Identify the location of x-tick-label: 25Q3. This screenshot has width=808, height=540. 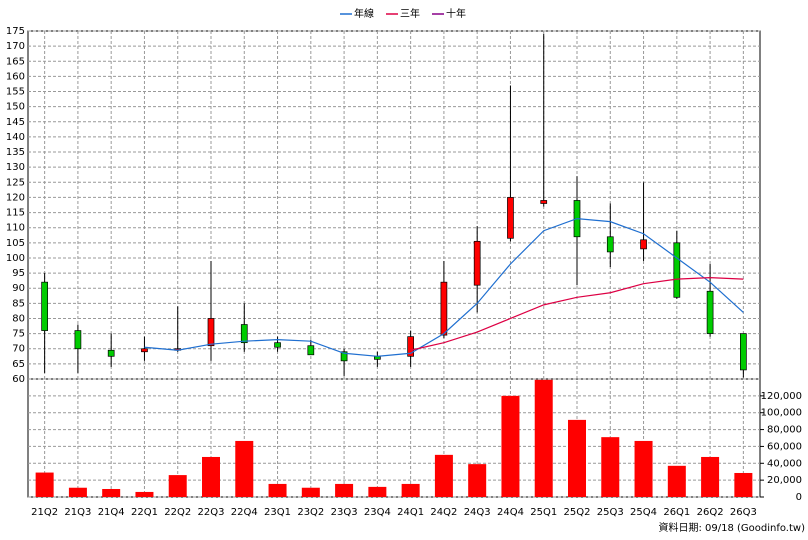
(610, 512).